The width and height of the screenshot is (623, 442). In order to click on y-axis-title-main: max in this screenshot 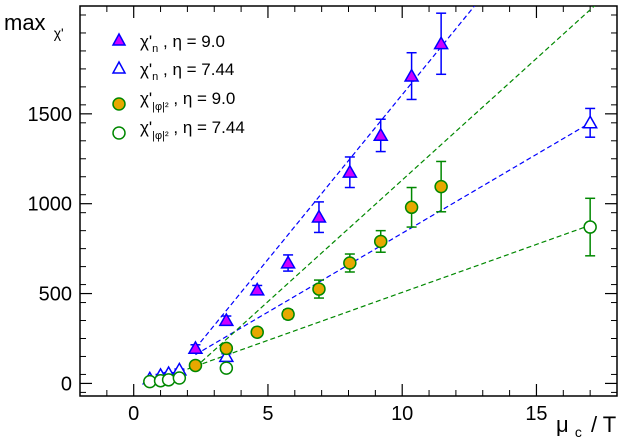, I will do `click(25, 22)`.